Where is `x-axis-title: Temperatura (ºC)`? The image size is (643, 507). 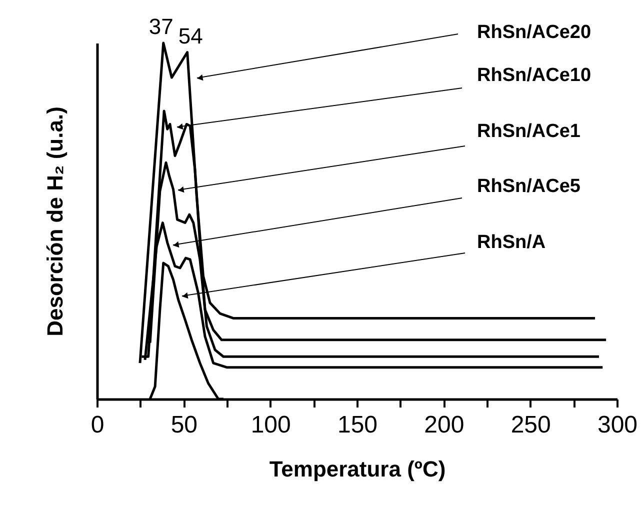 x-axis-title: Temperatura (ºC) is located at coordinates (357, 469).